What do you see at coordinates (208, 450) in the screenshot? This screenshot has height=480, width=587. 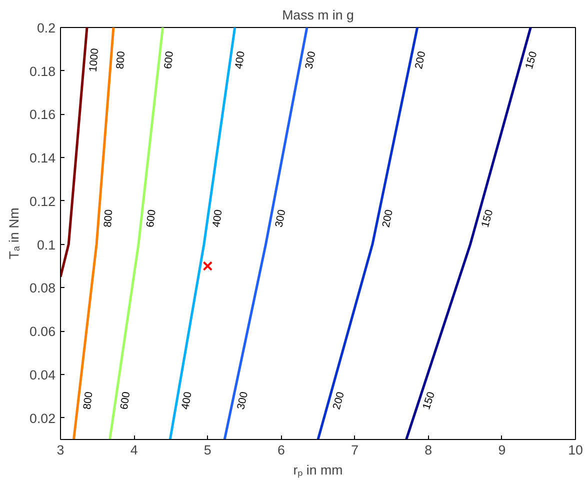 I see `x-tick-label: 5` at bounding box center [208, 450].